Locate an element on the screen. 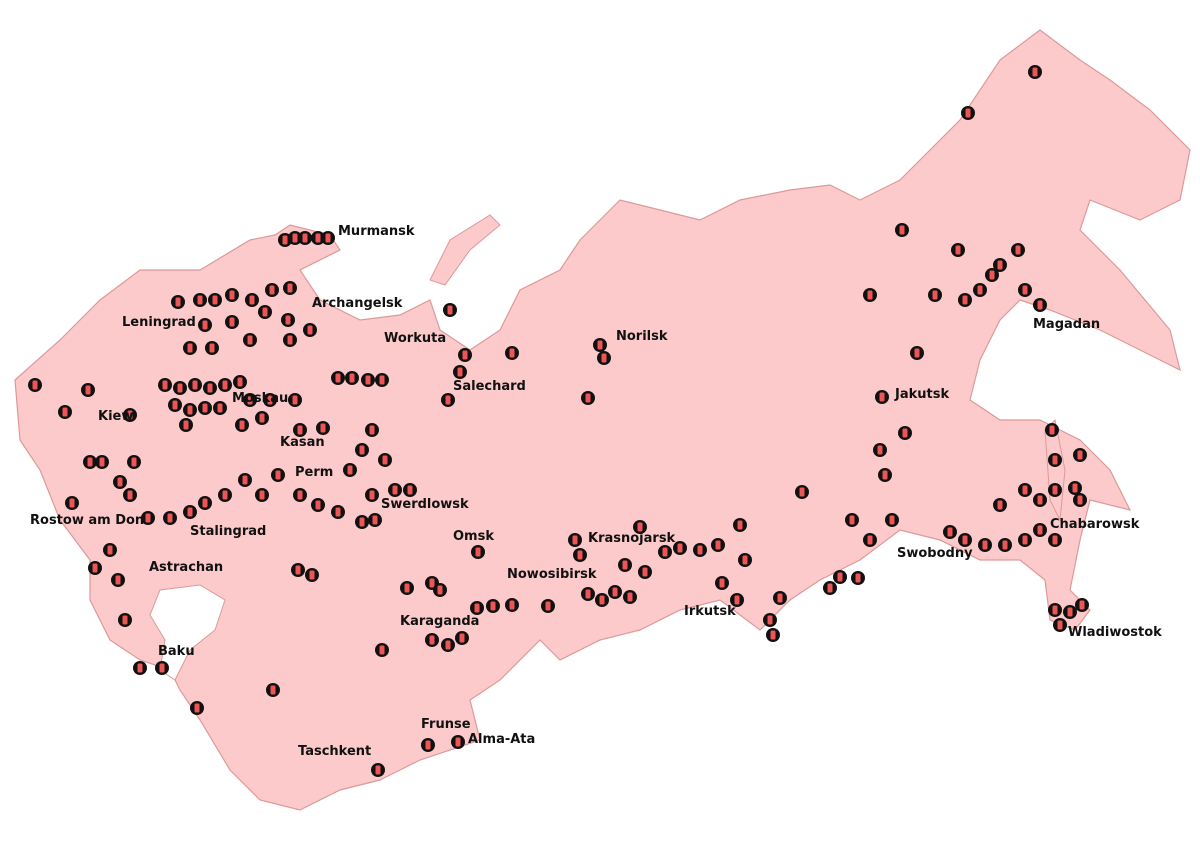 This screenshot has width=1200, height=850. city-label: Kiew is located at coordinates (115, 416).